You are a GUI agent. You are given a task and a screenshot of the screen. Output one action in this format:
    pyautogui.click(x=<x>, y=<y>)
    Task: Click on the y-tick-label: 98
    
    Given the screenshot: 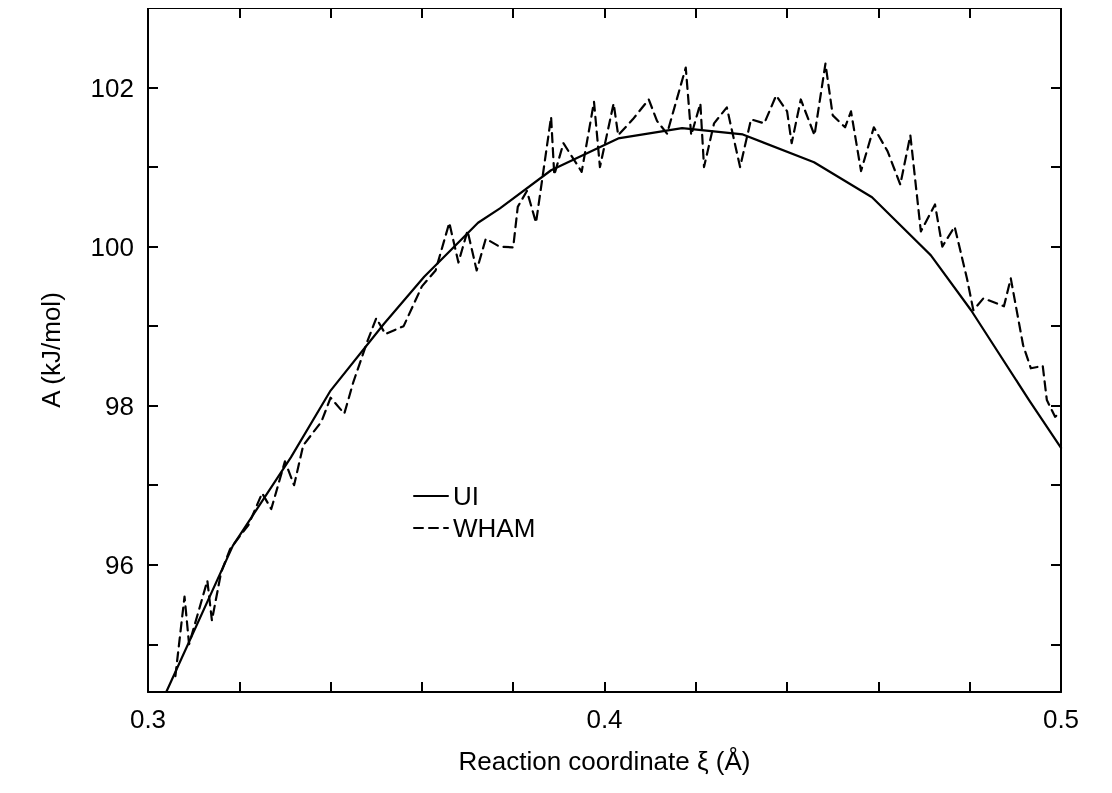 What is the action you would take?
    pyautogui.click(x=119, y=405)
    